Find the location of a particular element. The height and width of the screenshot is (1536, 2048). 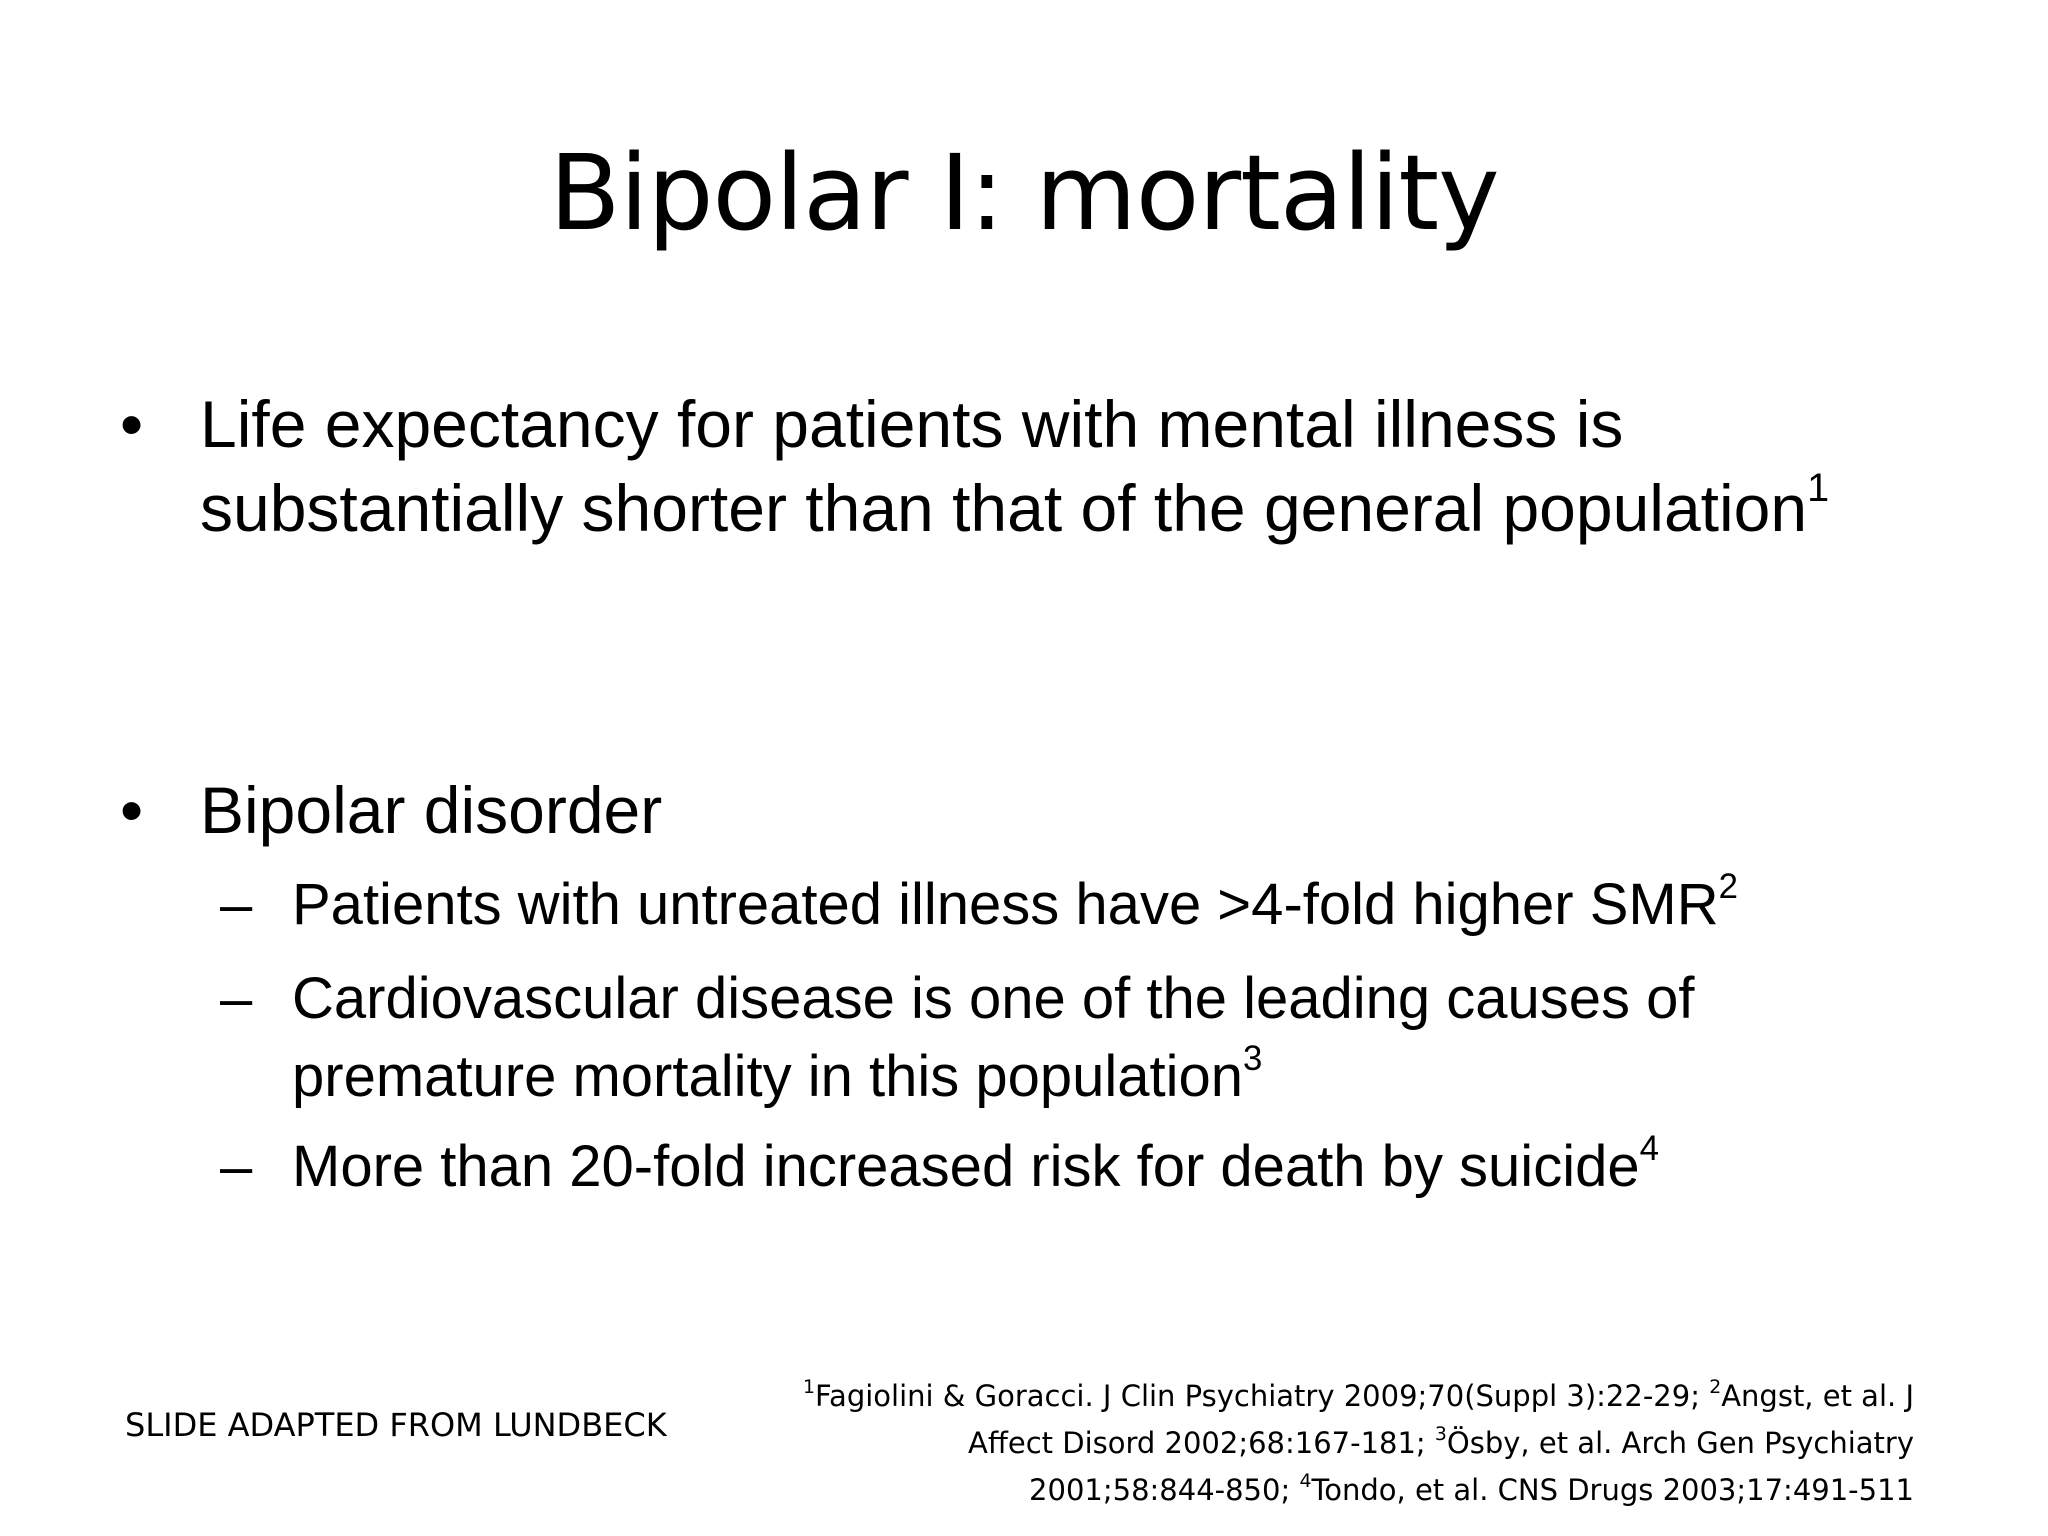

reference-text: Tondo, et al. CNS Drugs 2003;17:491-511 is located at coordinates (1612, 1490).